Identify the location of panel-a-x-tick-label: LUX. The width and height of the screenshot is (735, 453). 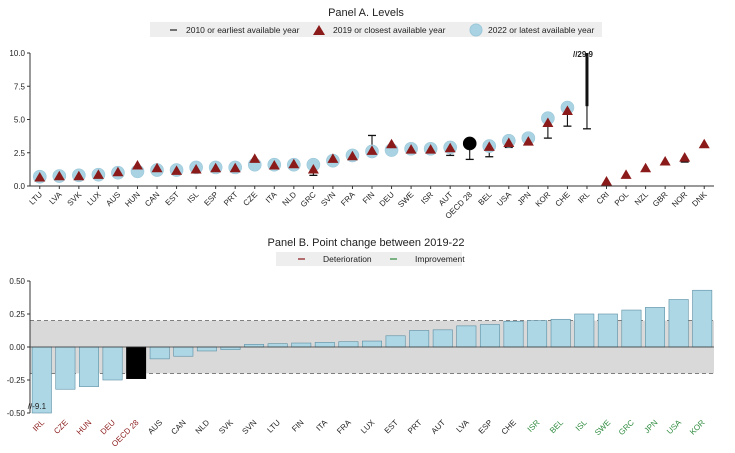
(94, 199).